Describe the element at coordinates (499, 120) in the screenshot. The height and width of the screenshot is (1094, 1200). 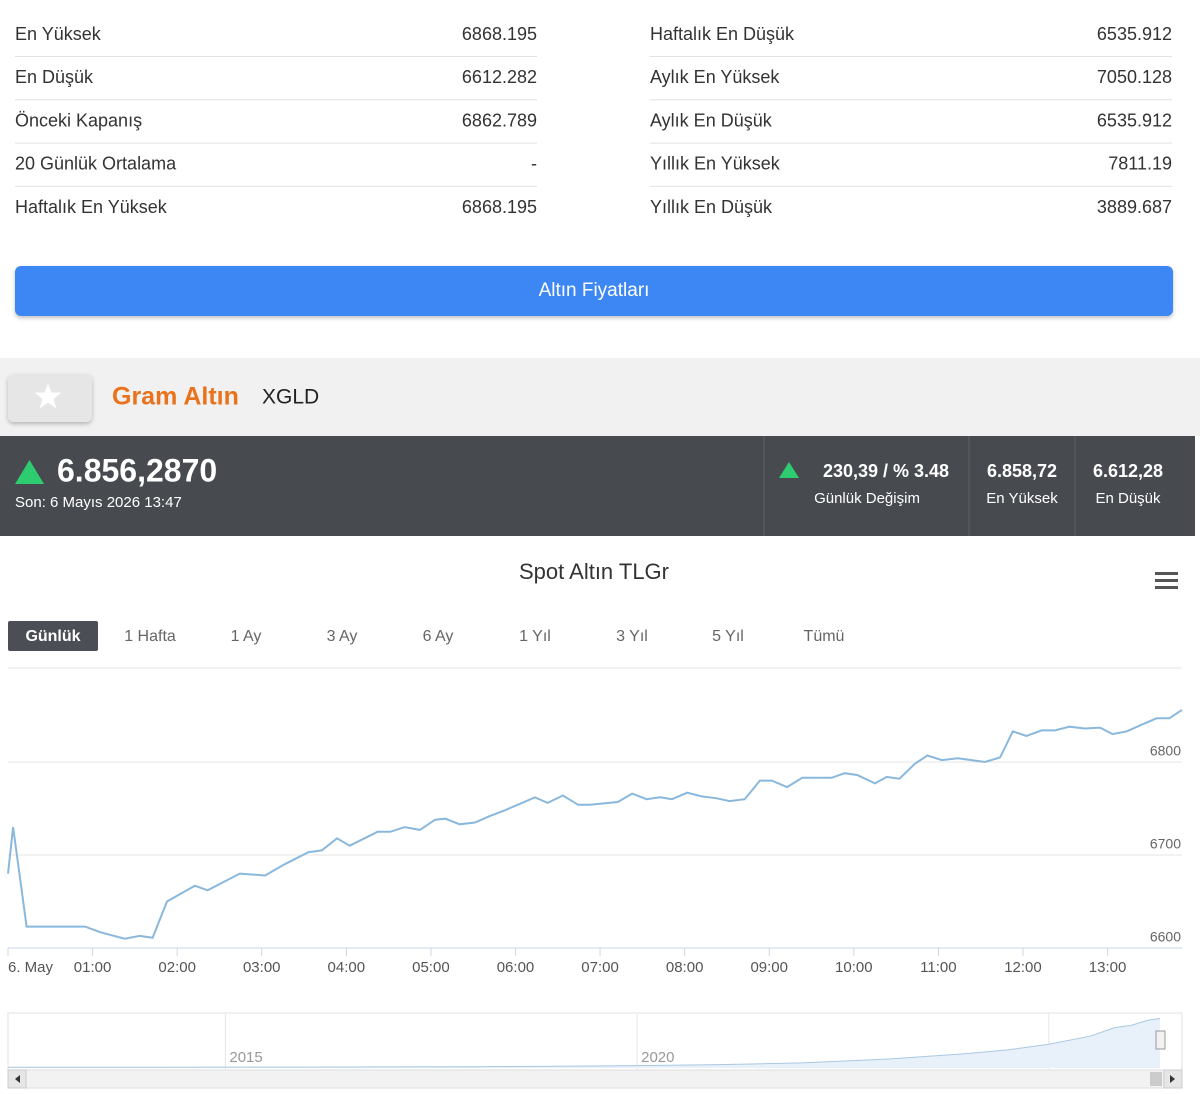
I see `stat-value: 6862.789` at that location.